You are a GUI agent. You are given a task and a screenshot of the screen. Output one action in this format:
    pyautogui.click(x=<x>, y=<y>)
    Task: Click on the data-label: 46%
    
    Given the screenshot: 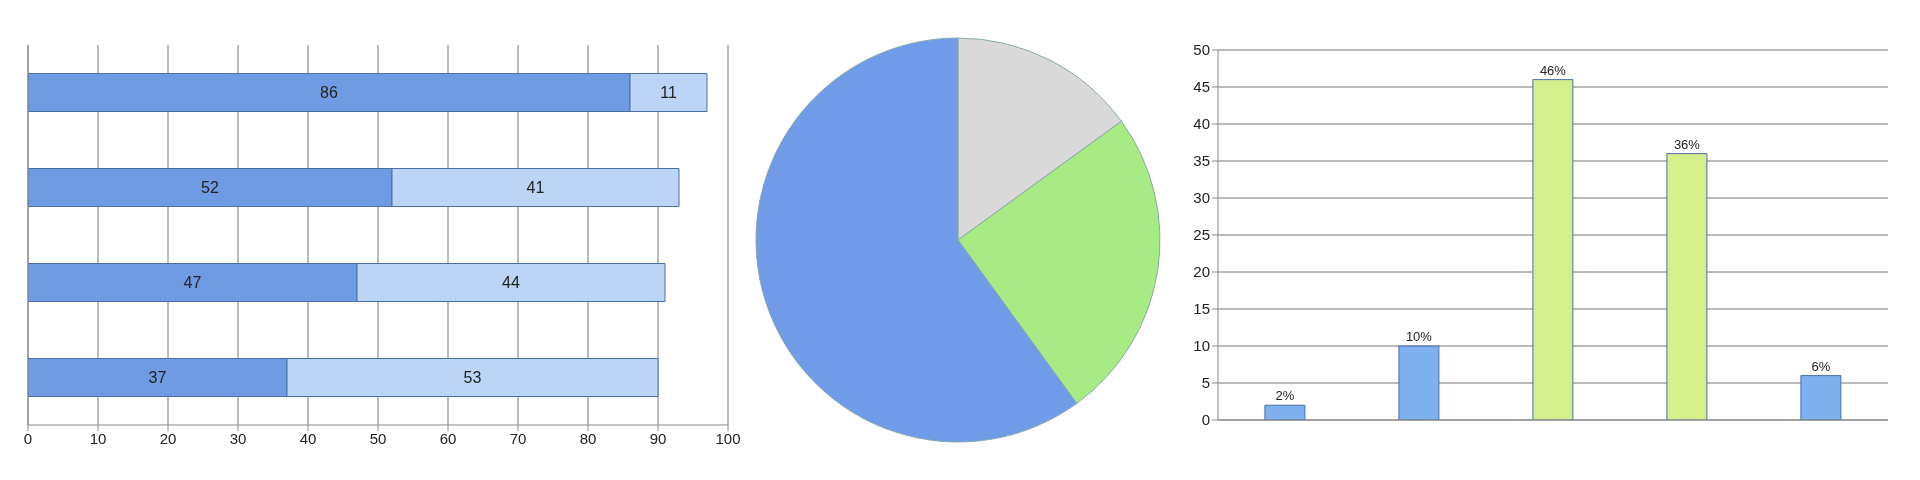 What is the action you would take?
    pyautogui.click(x=1553, y=70)
    